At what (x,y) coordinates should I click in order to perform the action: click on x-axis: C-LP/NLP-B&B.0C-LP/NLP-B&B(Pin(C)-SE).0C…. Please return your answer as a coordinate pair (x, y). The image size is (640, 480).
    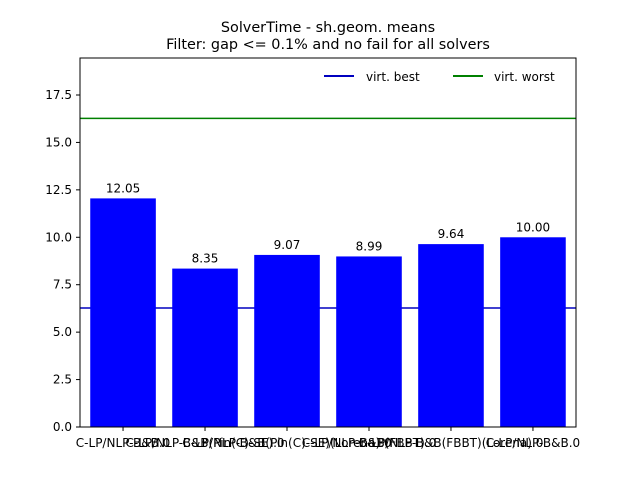
    Looking at the image, I should click on (328, 438).